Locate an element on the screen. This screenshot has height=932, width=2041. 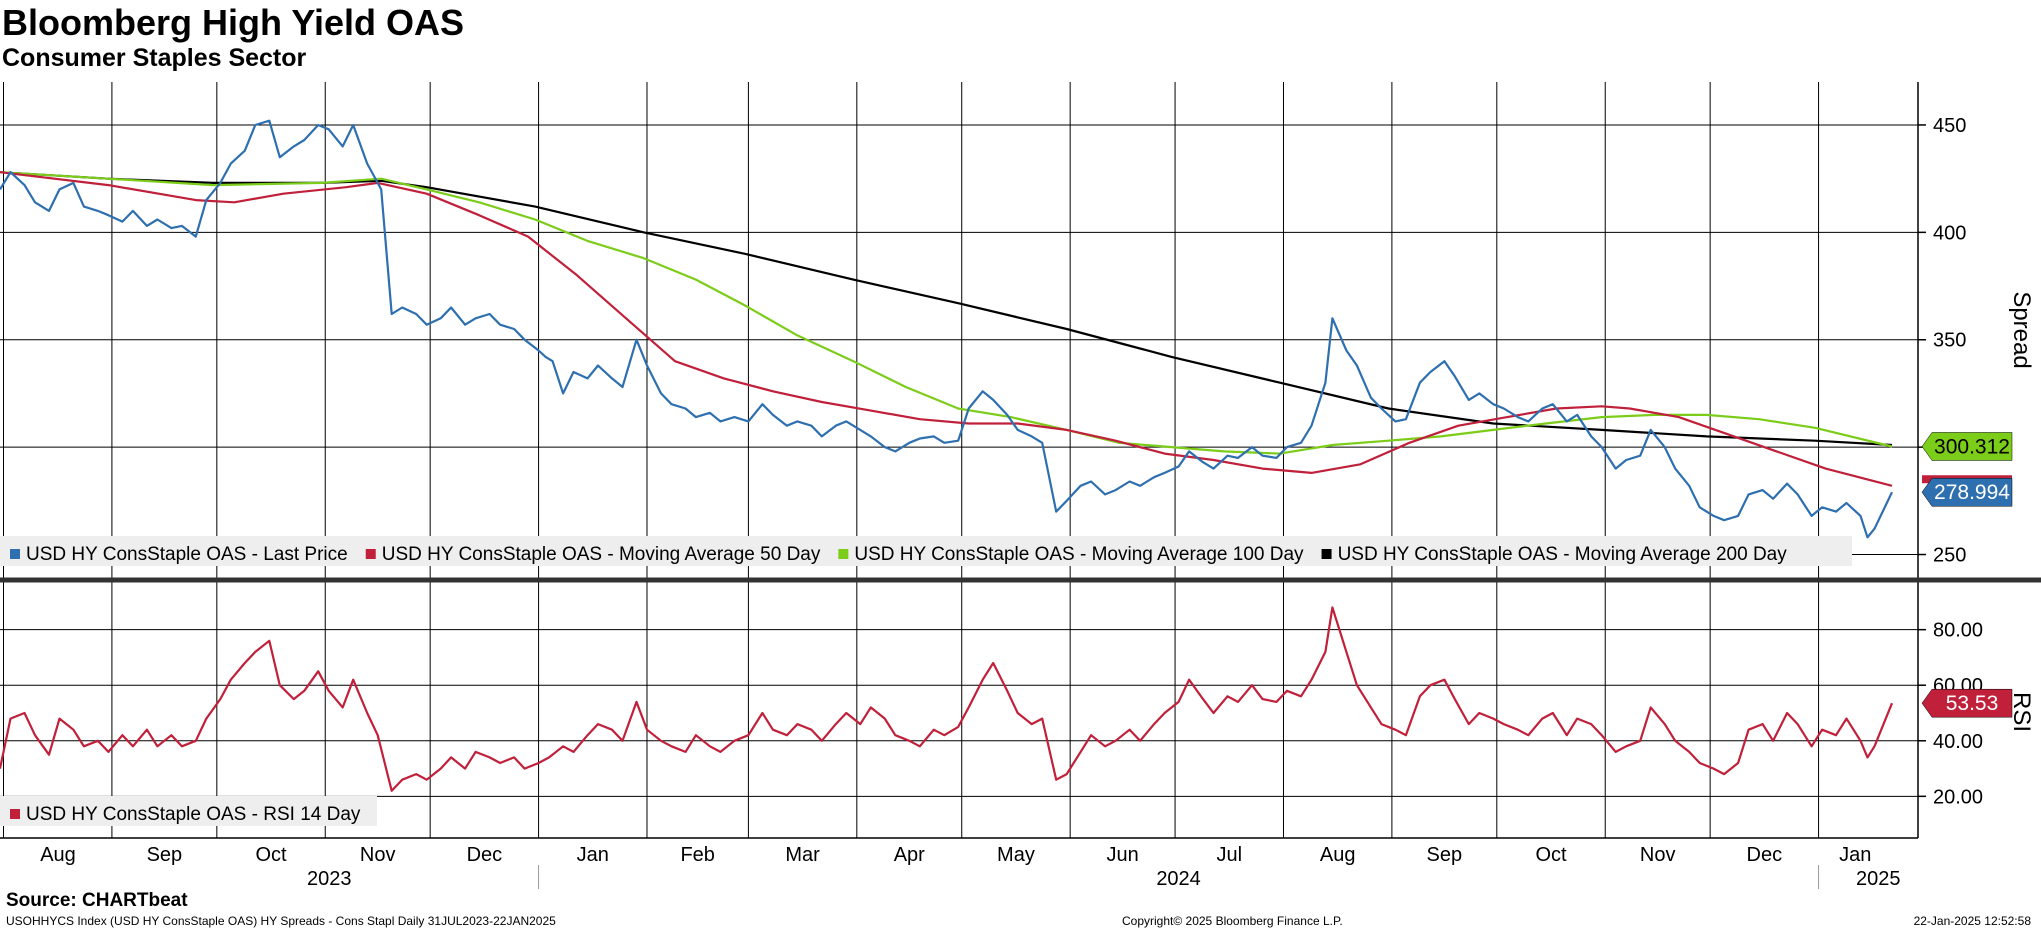
rsi-axis-title: RSI is located at coordinates (2021, 712).